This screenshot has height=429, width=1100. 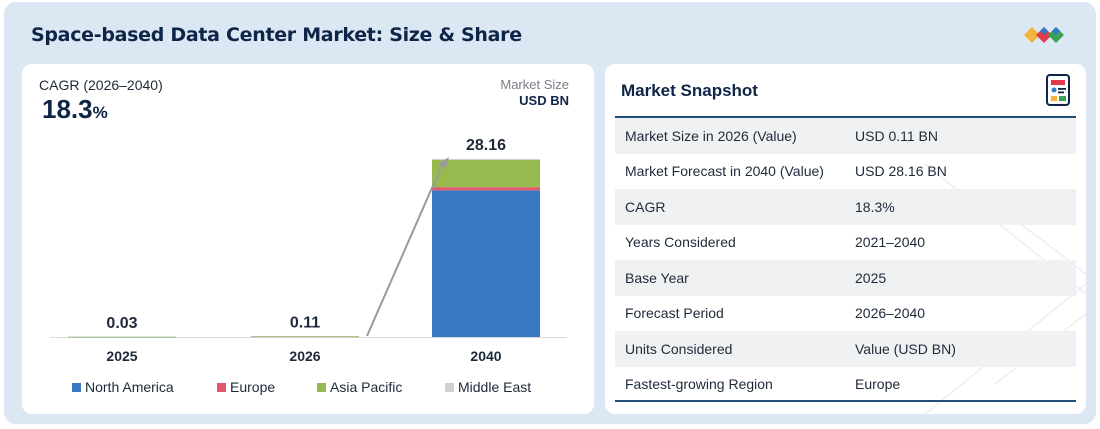 What do you see at coordinates (724, 171) in the screenshot?
I see `snapshot-key: Market Forecast in 2040 (Value)` at bounding box center [724, 171].